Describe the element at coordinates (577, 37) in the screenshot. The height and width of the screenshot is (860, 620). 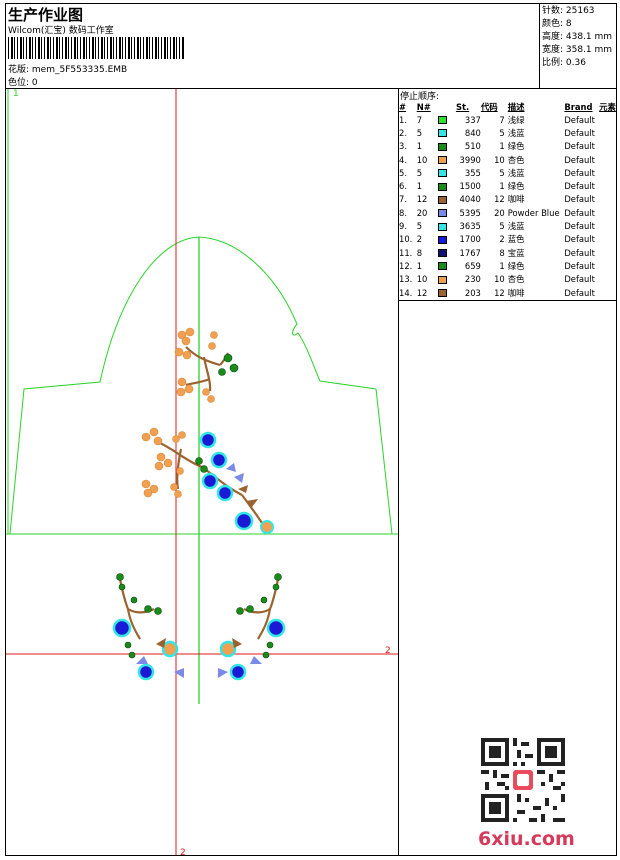
I see `design-height: 高度: 438.1 mm` at that location.